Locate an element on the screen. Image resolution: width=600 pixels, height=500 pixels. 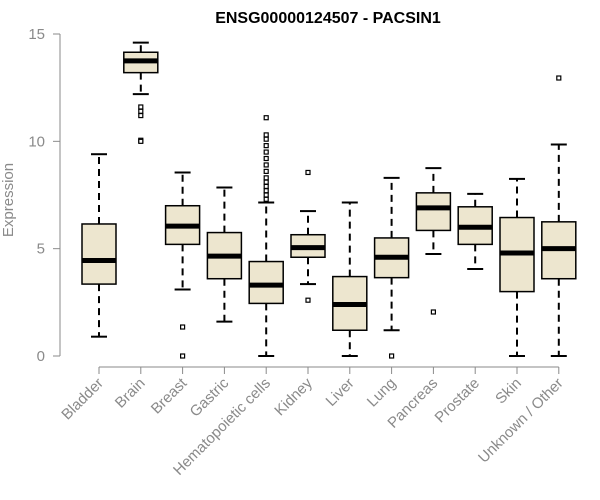
box-bladder is located at coordinates (99, 245).